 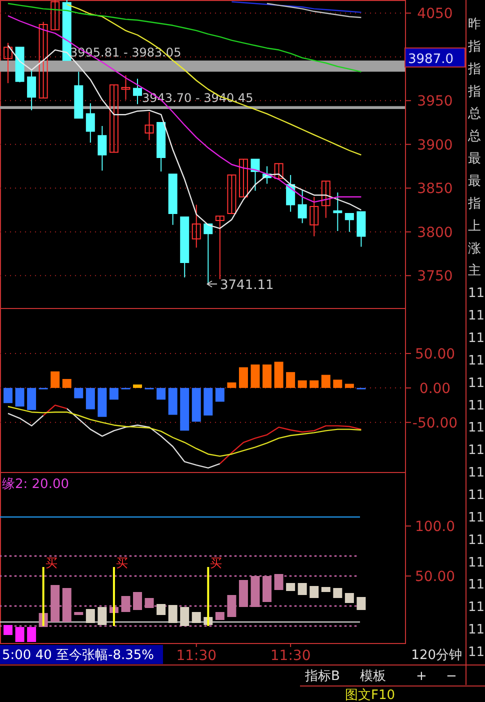 What do you see at coordinates (435, 145) in the screenshot?
I see `y-tick-label: 3900` at bounding box center [435, 145].